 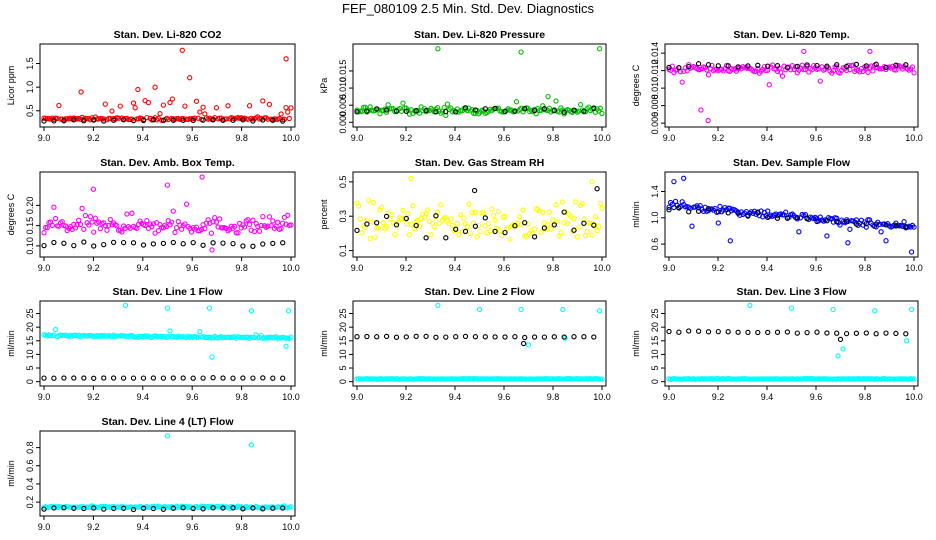 What do you see at coordinates (167, 292) in the screenshot?
I see `panel-title: Stan. Dev. Line 1 Flow` at bounding box center [167, 292].